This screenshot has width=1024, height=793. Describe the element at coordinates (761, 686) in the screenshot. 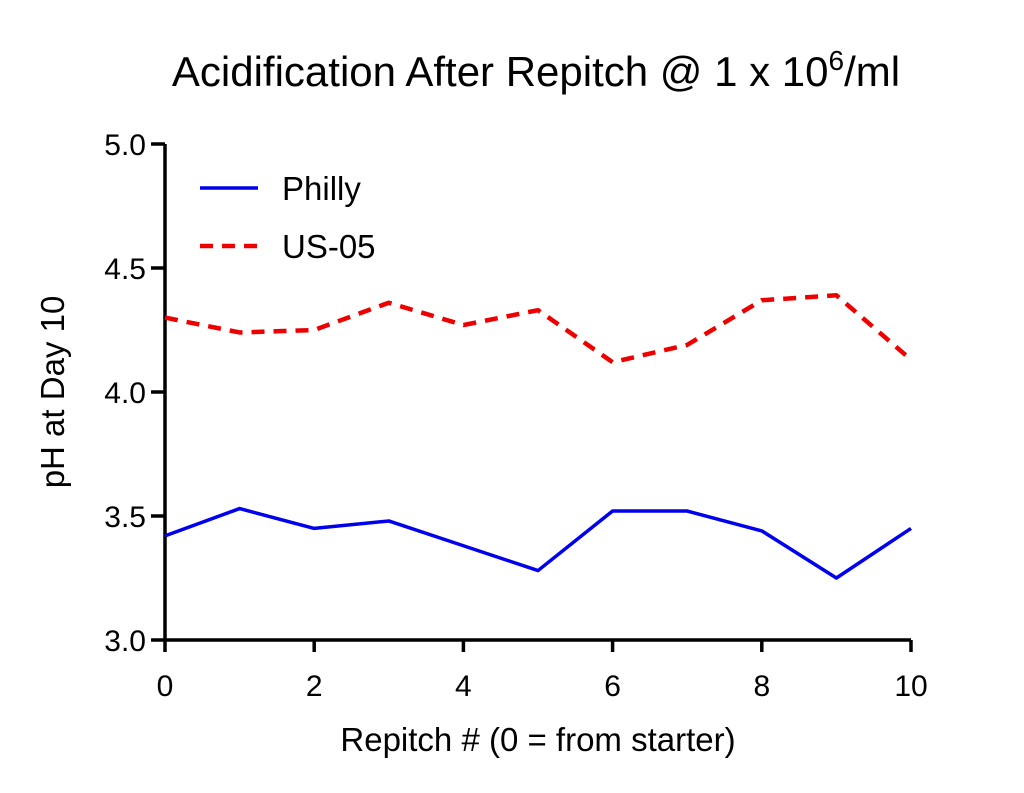

I see `x-tick-label: 8` at that location.